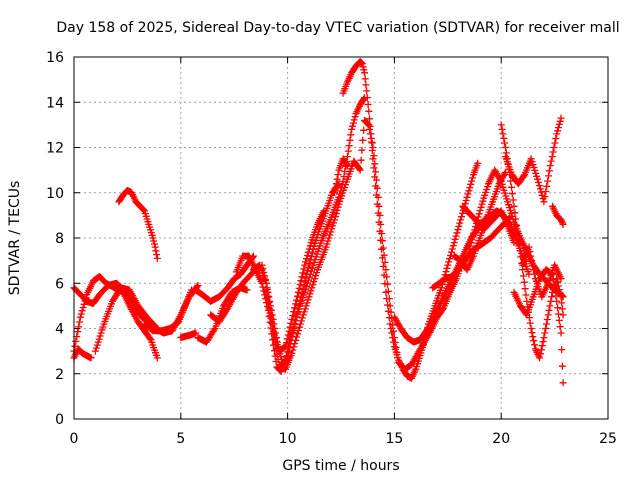  I want to click on x-tick-label: 0, so click(74, 439).